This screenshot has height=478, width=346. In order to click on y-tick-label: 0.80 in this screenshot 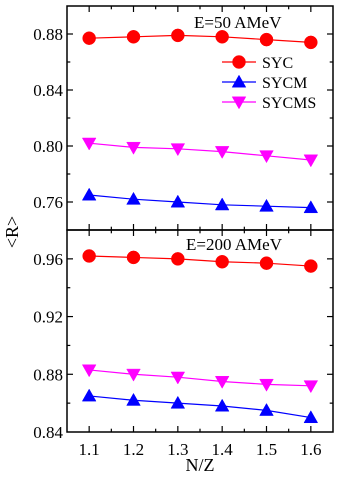, I will do `click(48, 146)`.